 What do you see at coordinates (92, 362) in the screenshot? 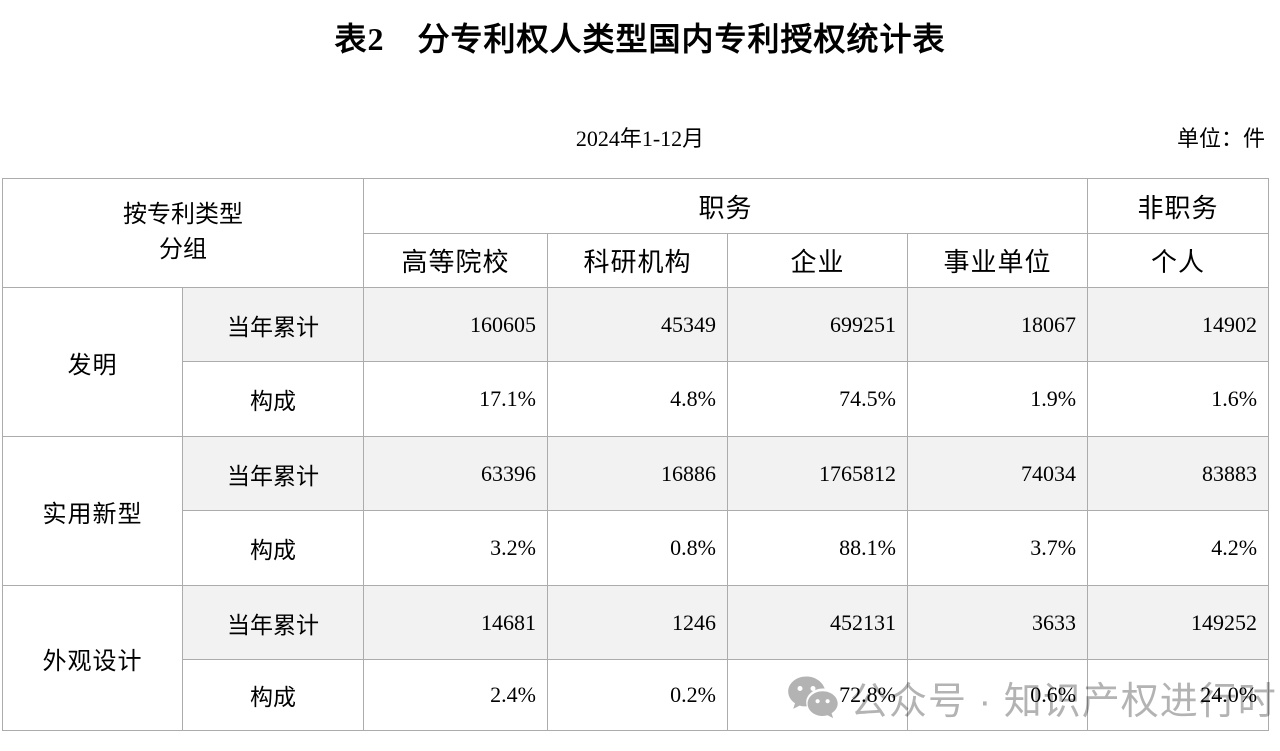
I see `row-type-label: 发明` at bounding box center [92, 362].